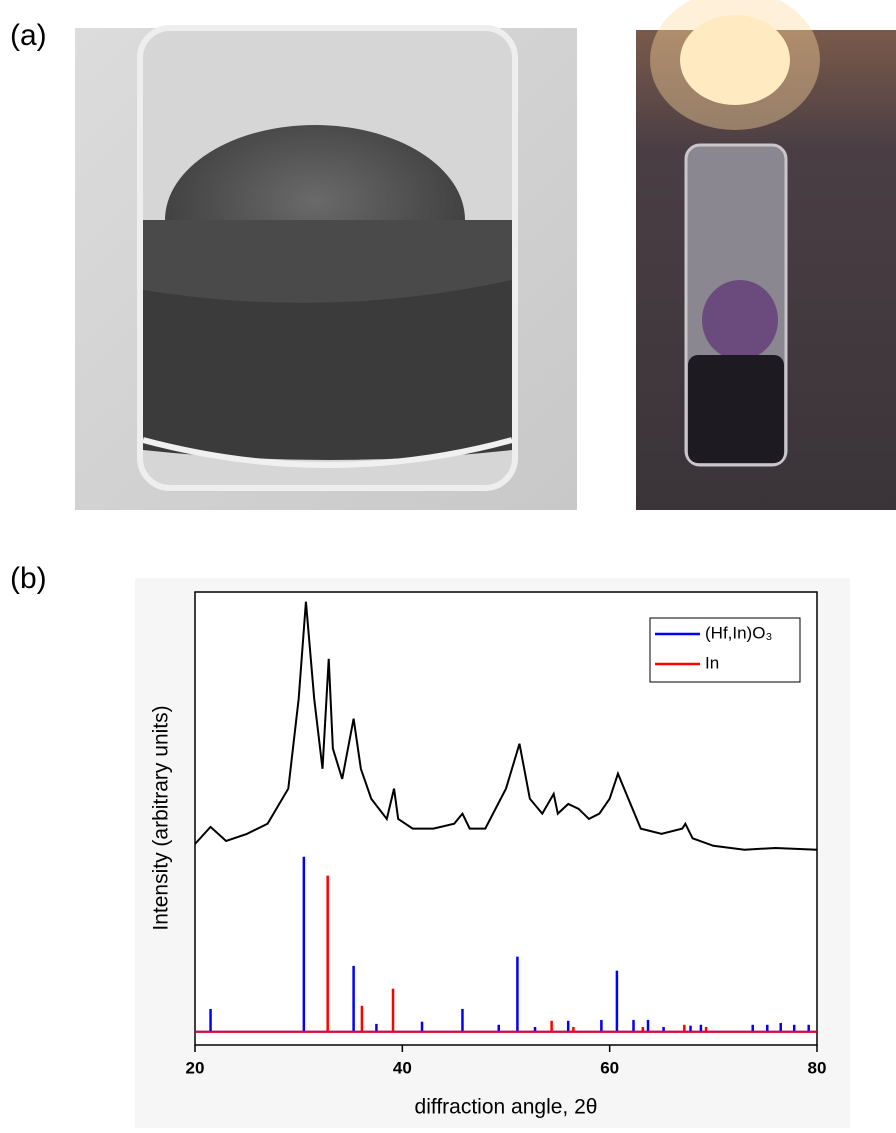 The height and width of the screenshot is (1133, 896). What do you see at coordinates (766, 255) in the screenshot?
I see `photo-vial-burning` at bounding box center [766, 255].